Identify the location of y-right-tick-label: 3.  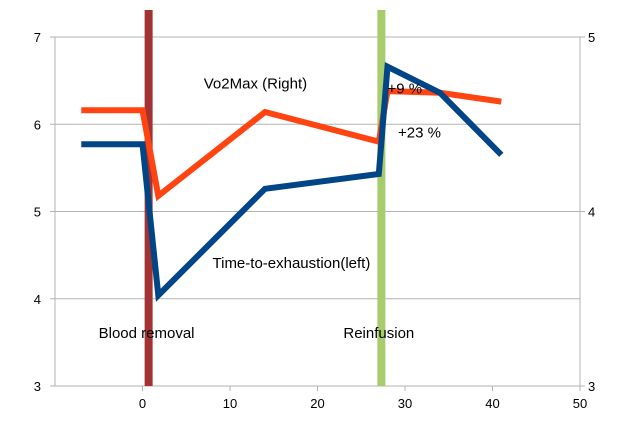
(591, 386).